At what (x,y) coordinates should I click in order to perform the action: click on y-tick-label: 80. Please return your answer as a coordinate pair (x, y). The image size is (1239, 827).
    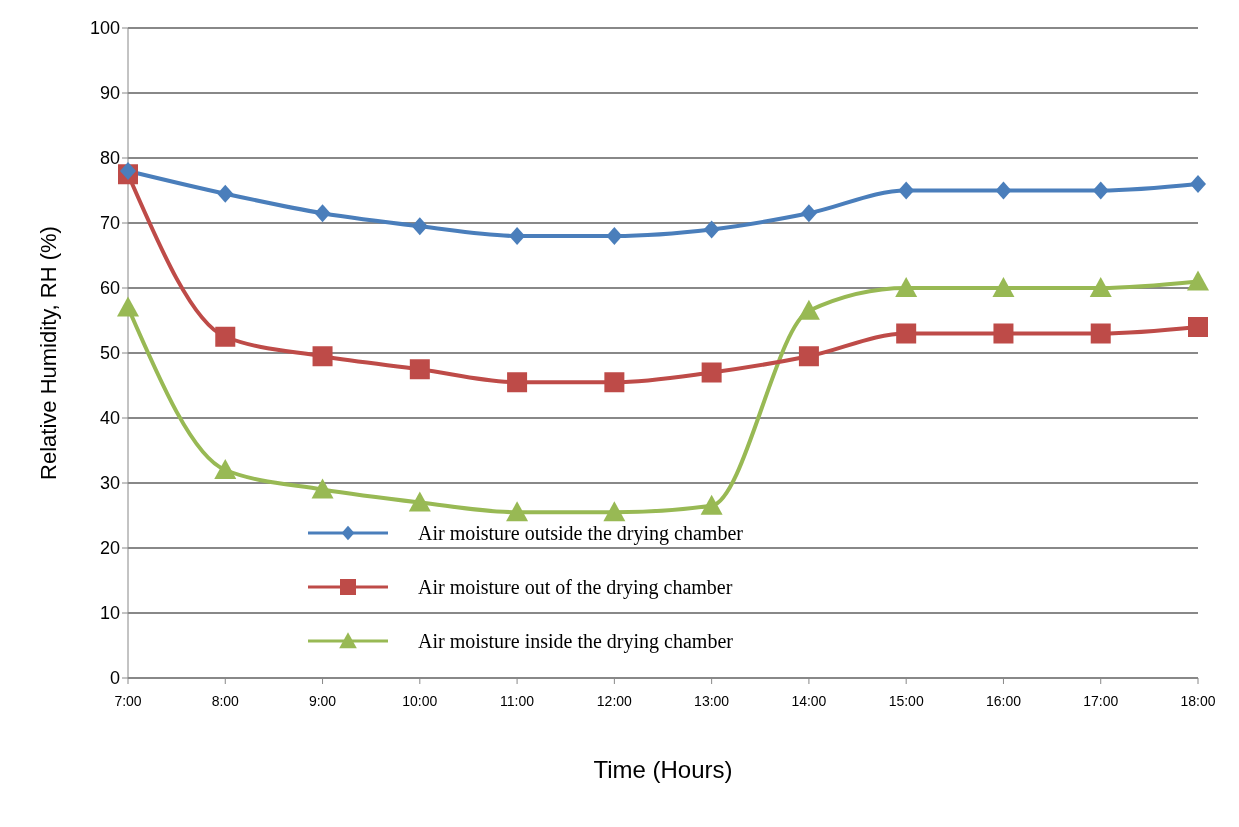
    Looking at the image, I should click on (109, 158).